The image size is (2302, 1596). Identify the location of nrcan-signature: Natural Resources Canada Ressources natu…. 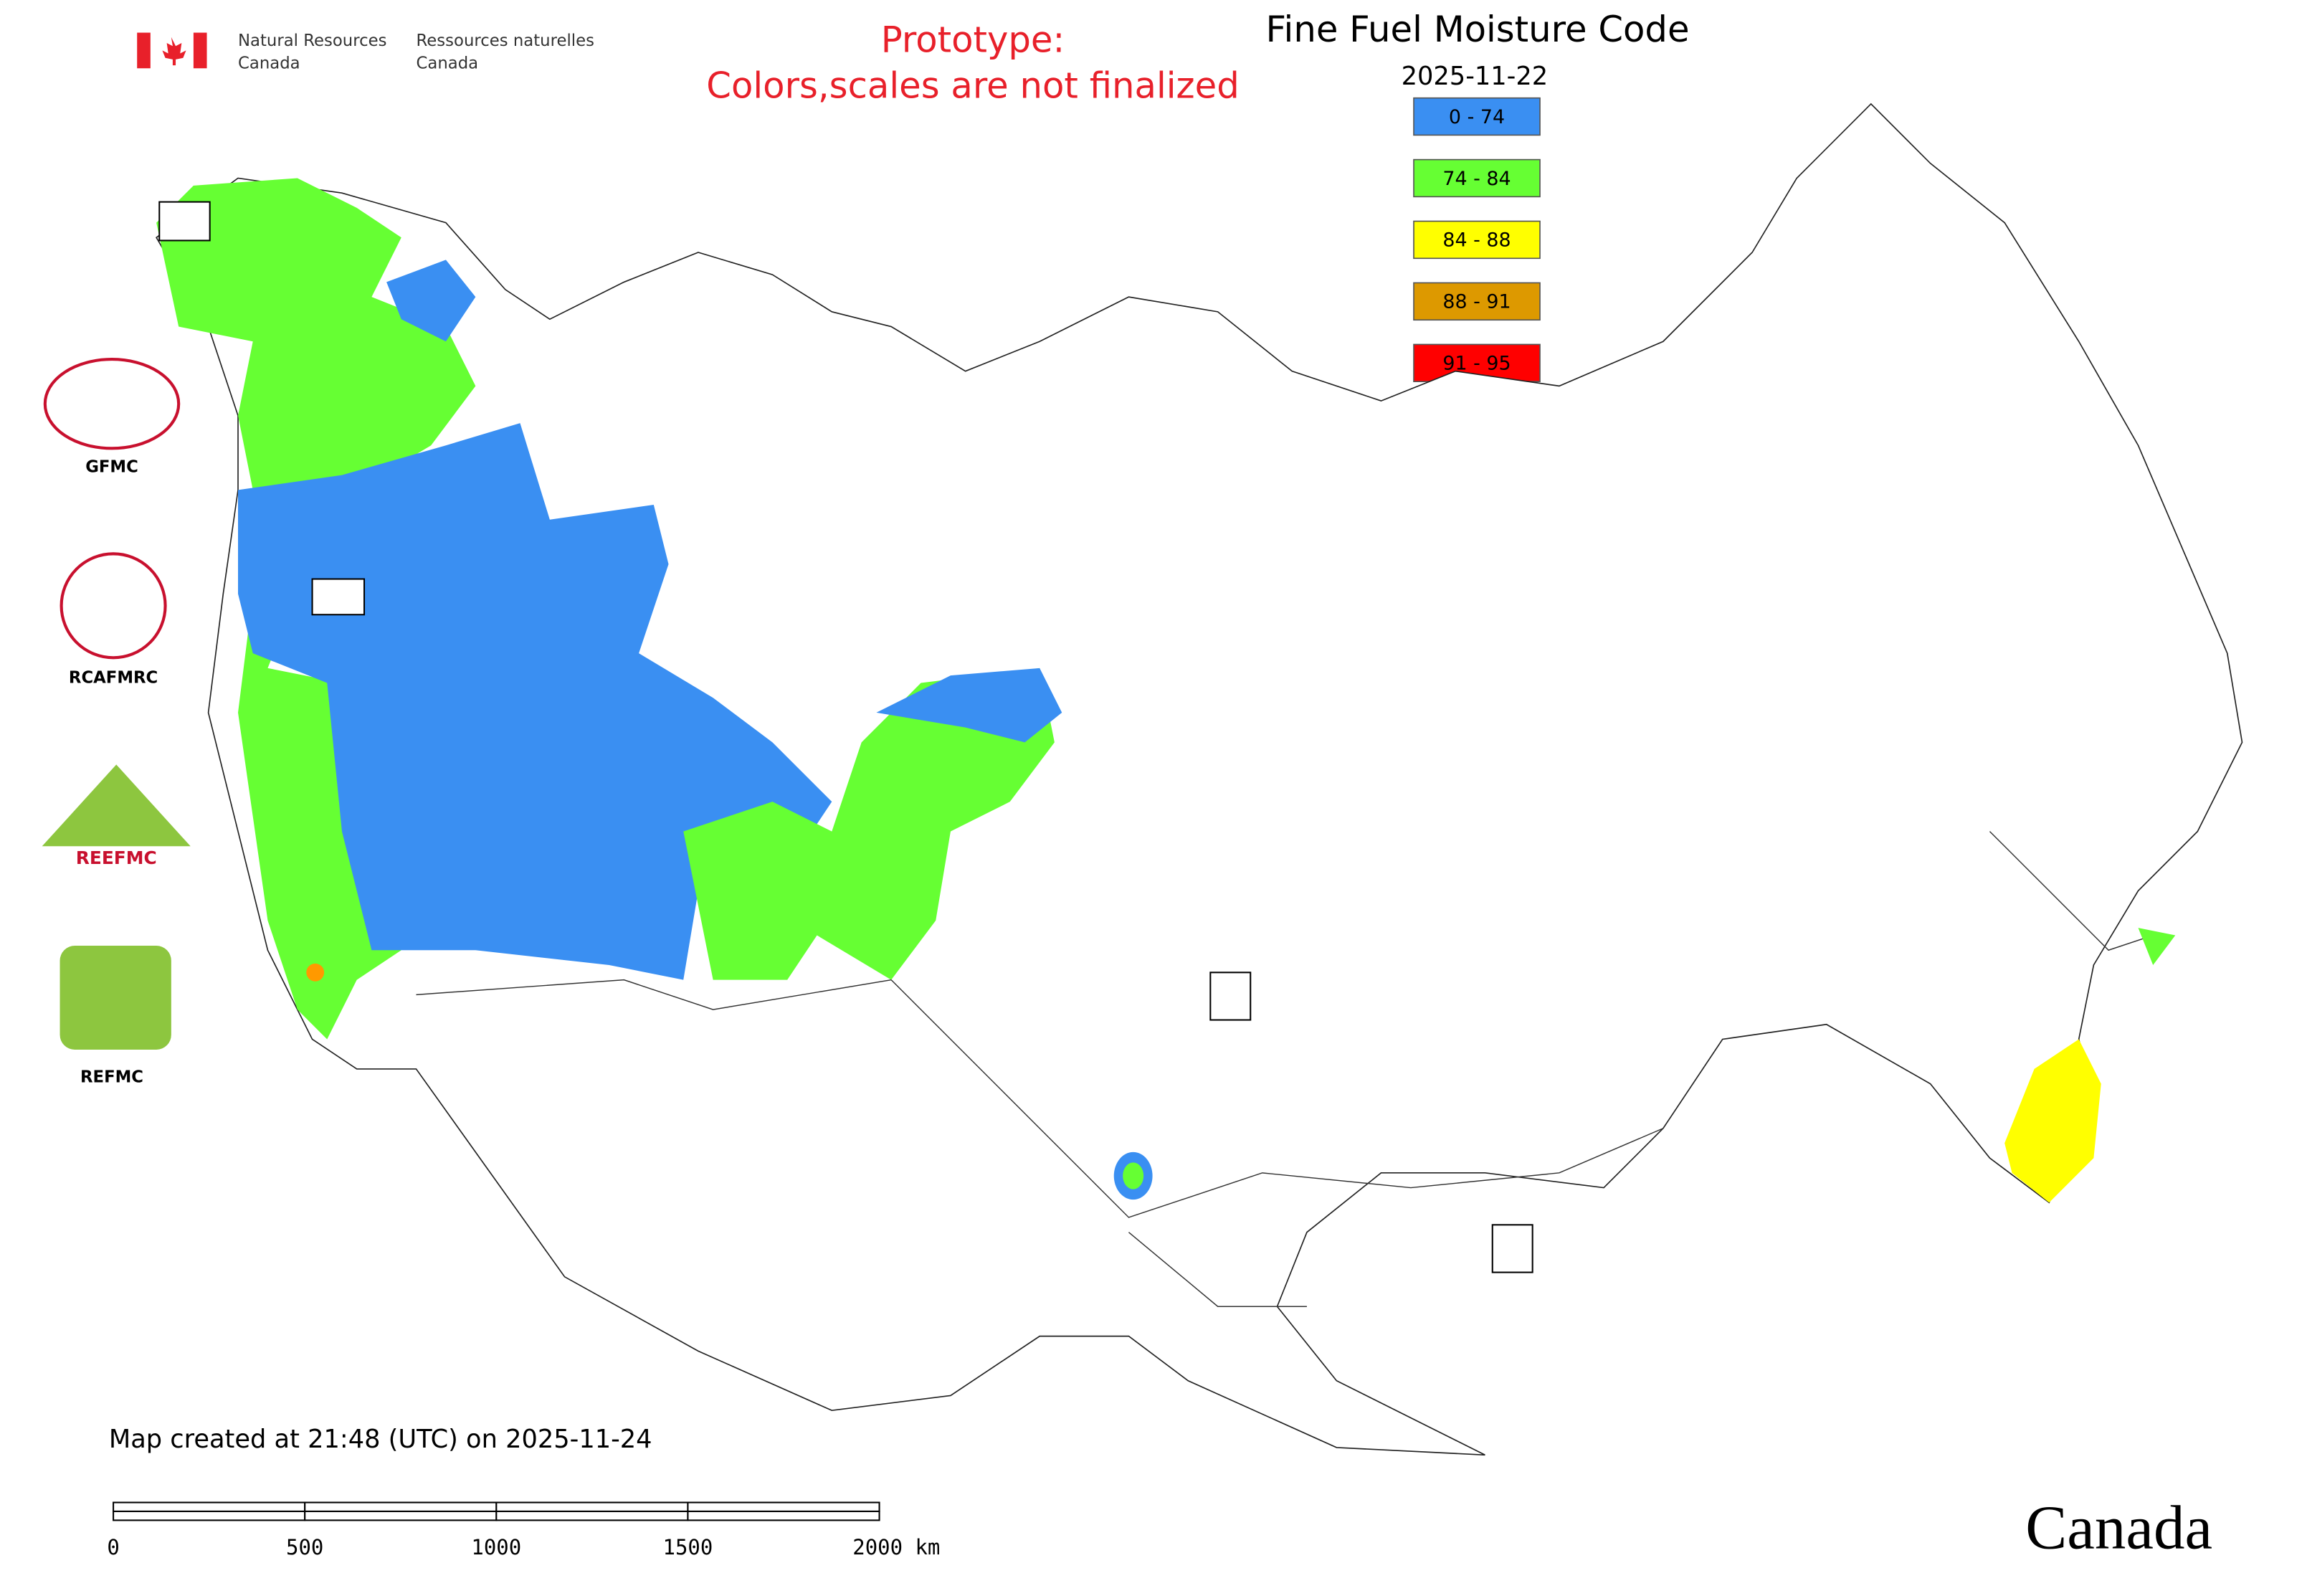
(365, 52).